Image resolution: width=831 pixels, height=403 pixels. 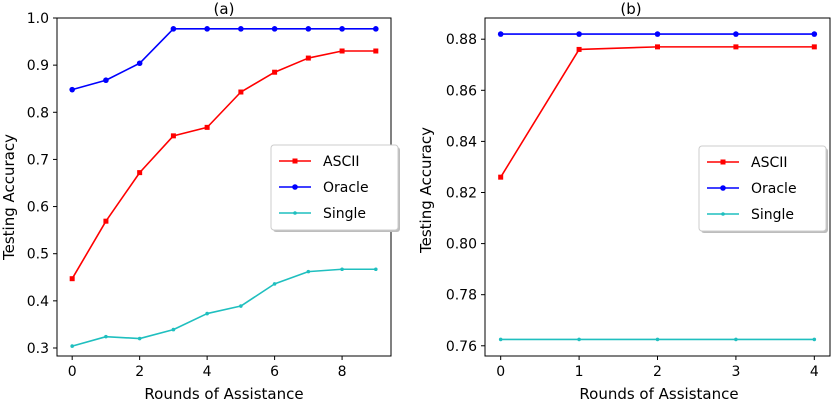 What do you see at coordinates (630, 9) in the screenshot?
I see `chart-title: (b)` at bounding box center [630, 9].